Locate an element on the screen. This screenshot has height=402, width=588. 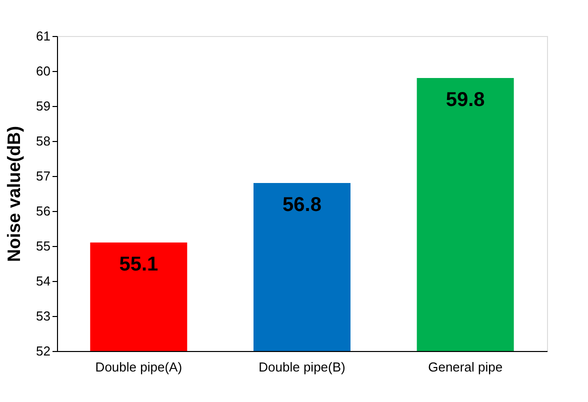
y-tick-label: 59 is located at coordinates (43, 106).